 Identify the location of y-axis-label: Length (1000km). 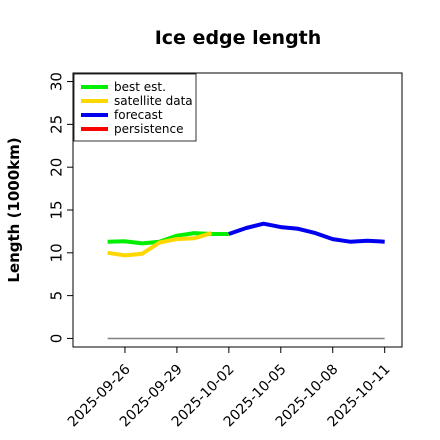
(14, 209).